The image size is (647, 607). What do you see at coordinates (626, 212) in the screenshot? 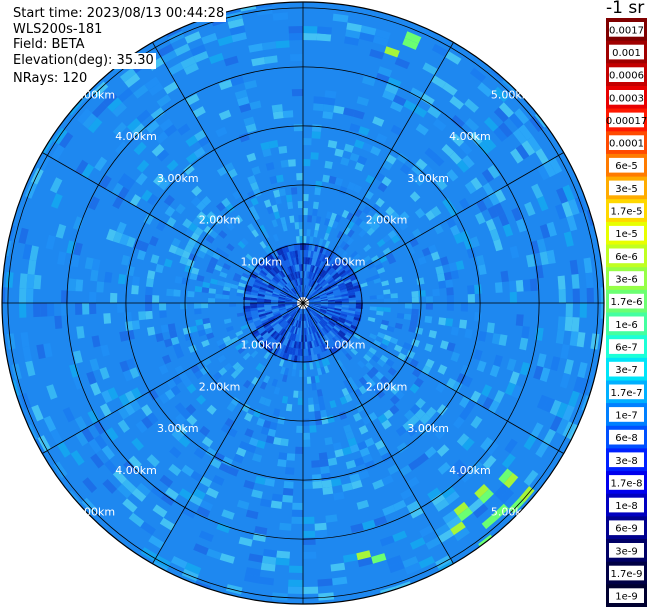
I see `colorbar-tick-label: 1.7e-5` at bounding box center [626, 212].